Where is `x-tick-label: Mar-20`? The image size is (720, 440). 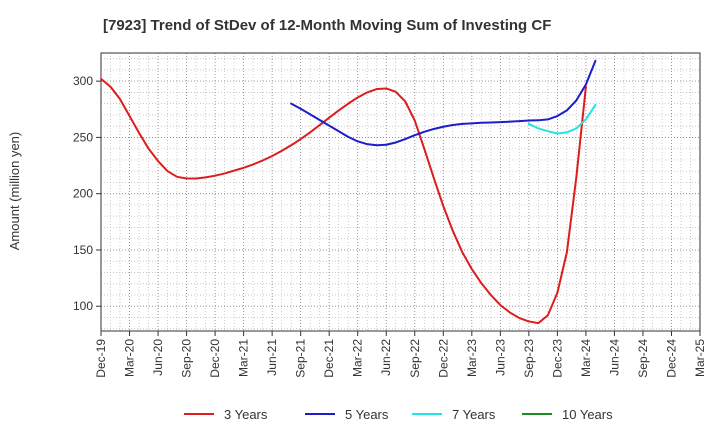 x-tick-label: Mar-20 is located at coordinates (130, 358).